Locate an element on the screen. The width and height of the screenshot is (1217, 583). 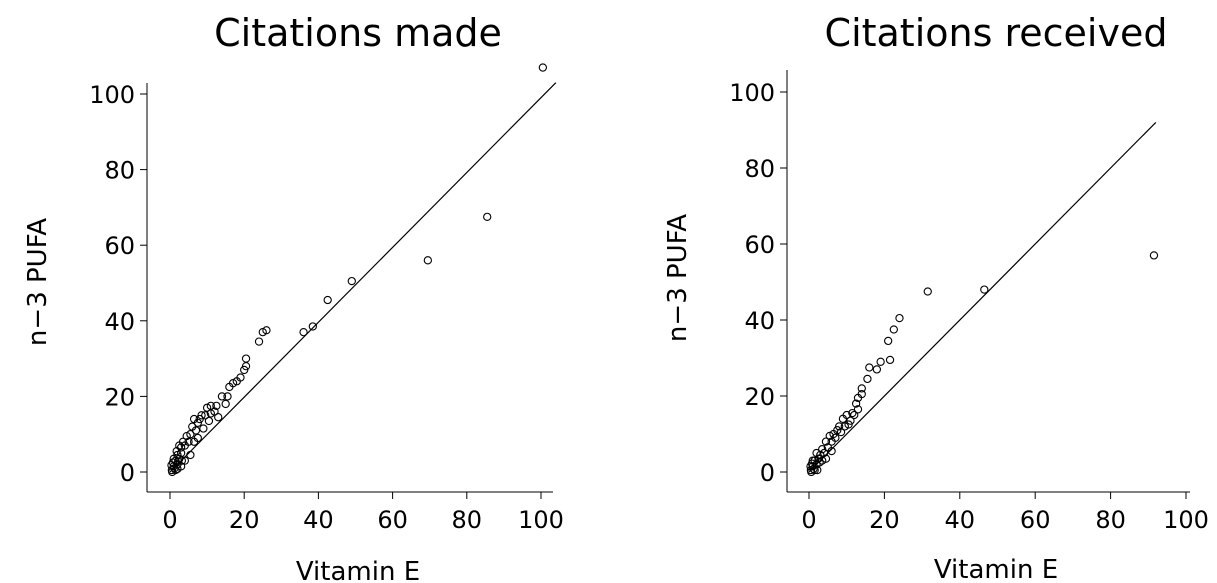
chart-title: Citations made is located at coordinates (358, 33).